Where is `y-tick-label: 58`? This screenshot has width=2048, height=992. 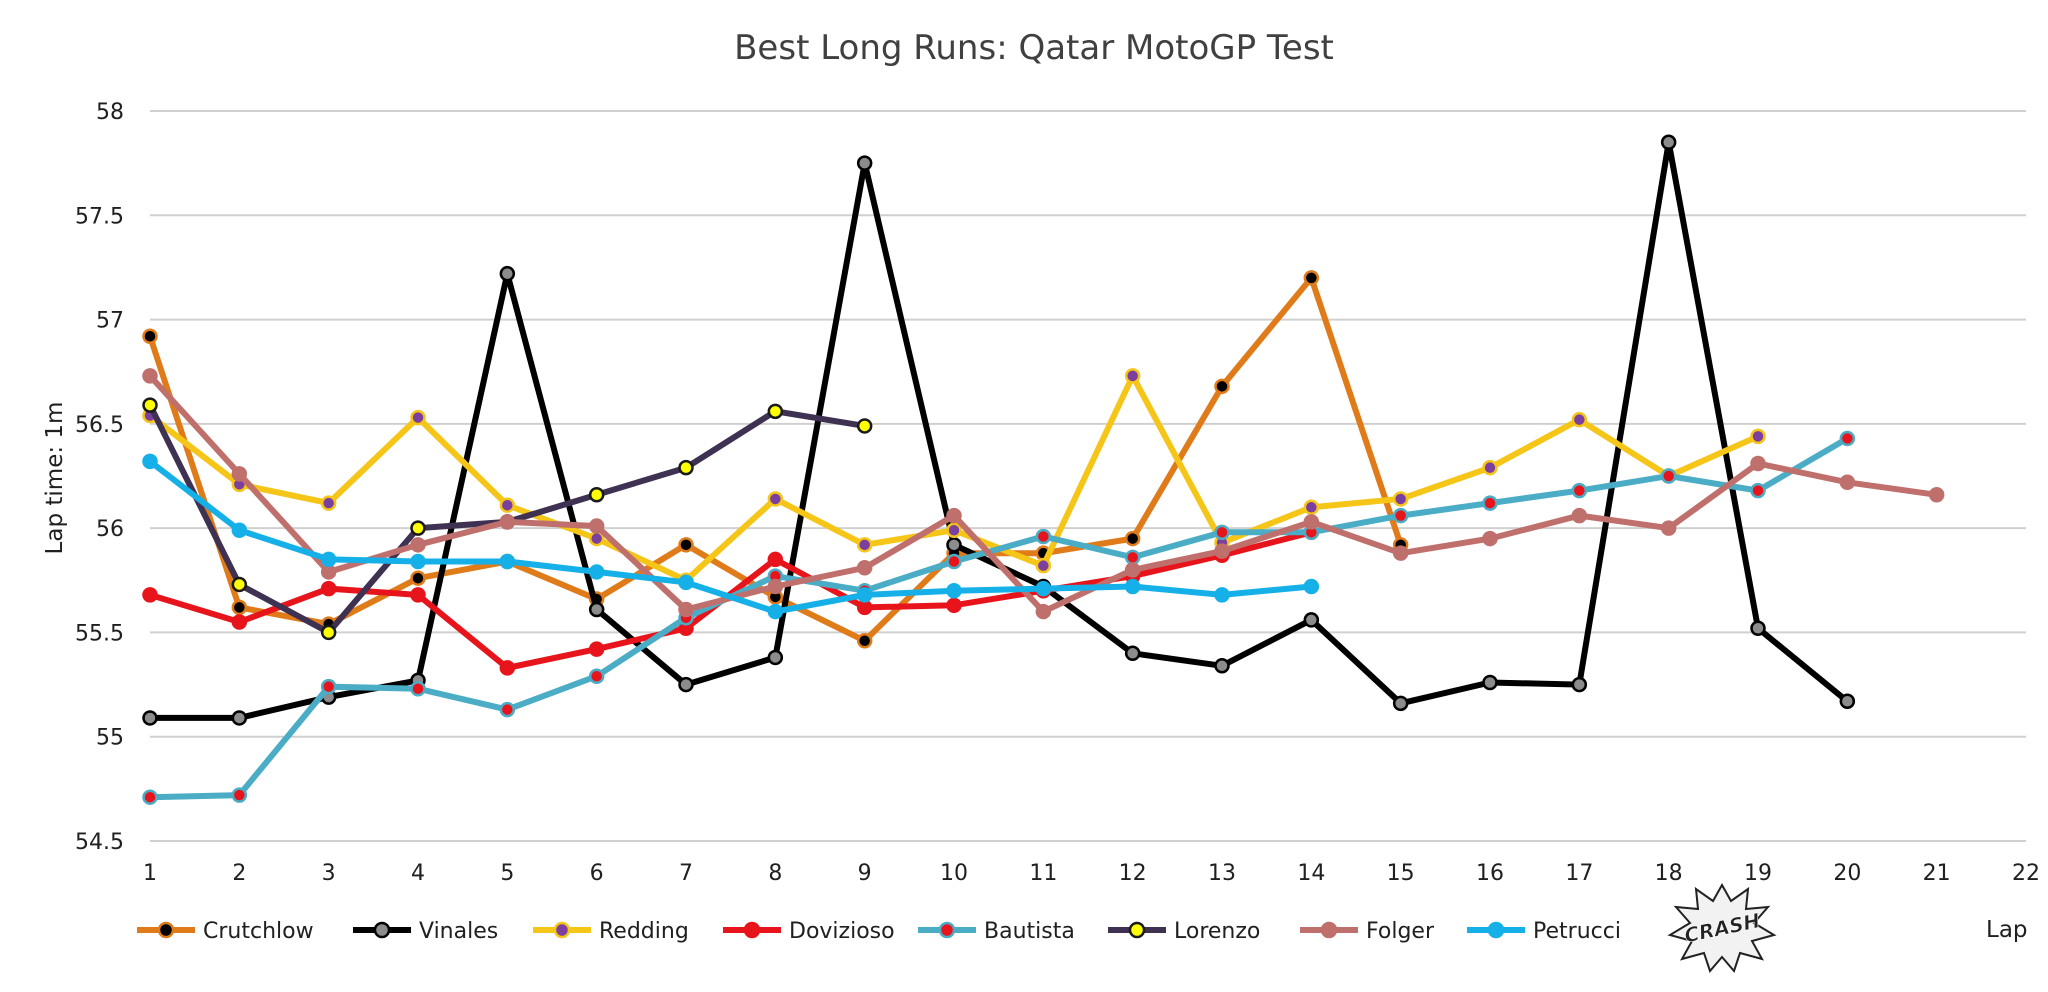
y-tick-label: 58 is located at coordinates (110, 112).